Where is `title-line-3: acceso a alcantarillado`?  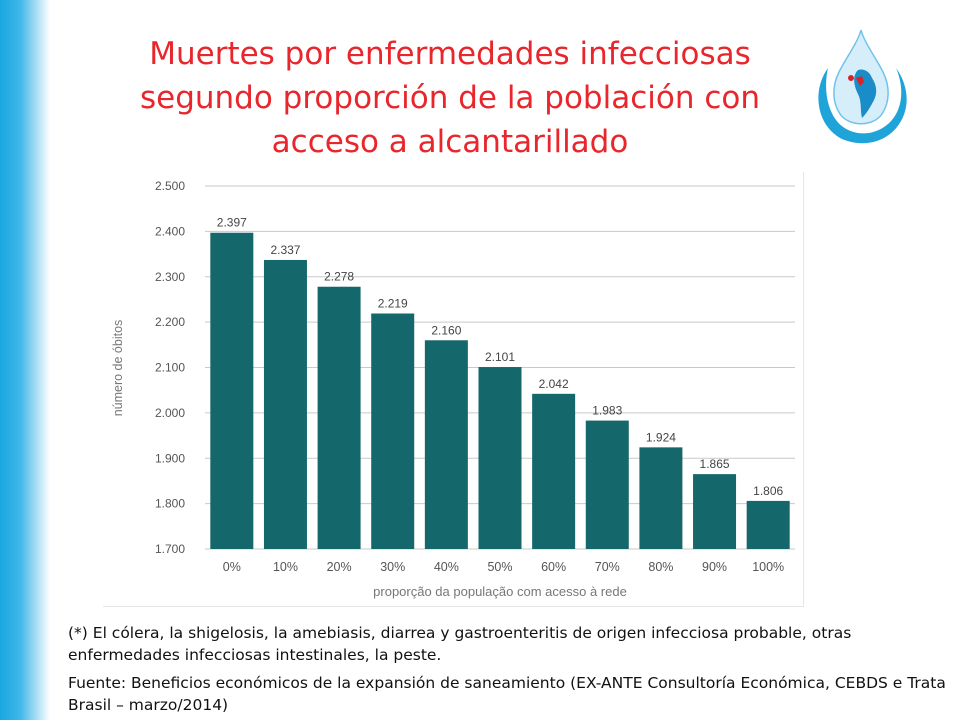 title-line-3: acceso a alcantarillado is located at coordinates (450, 142).